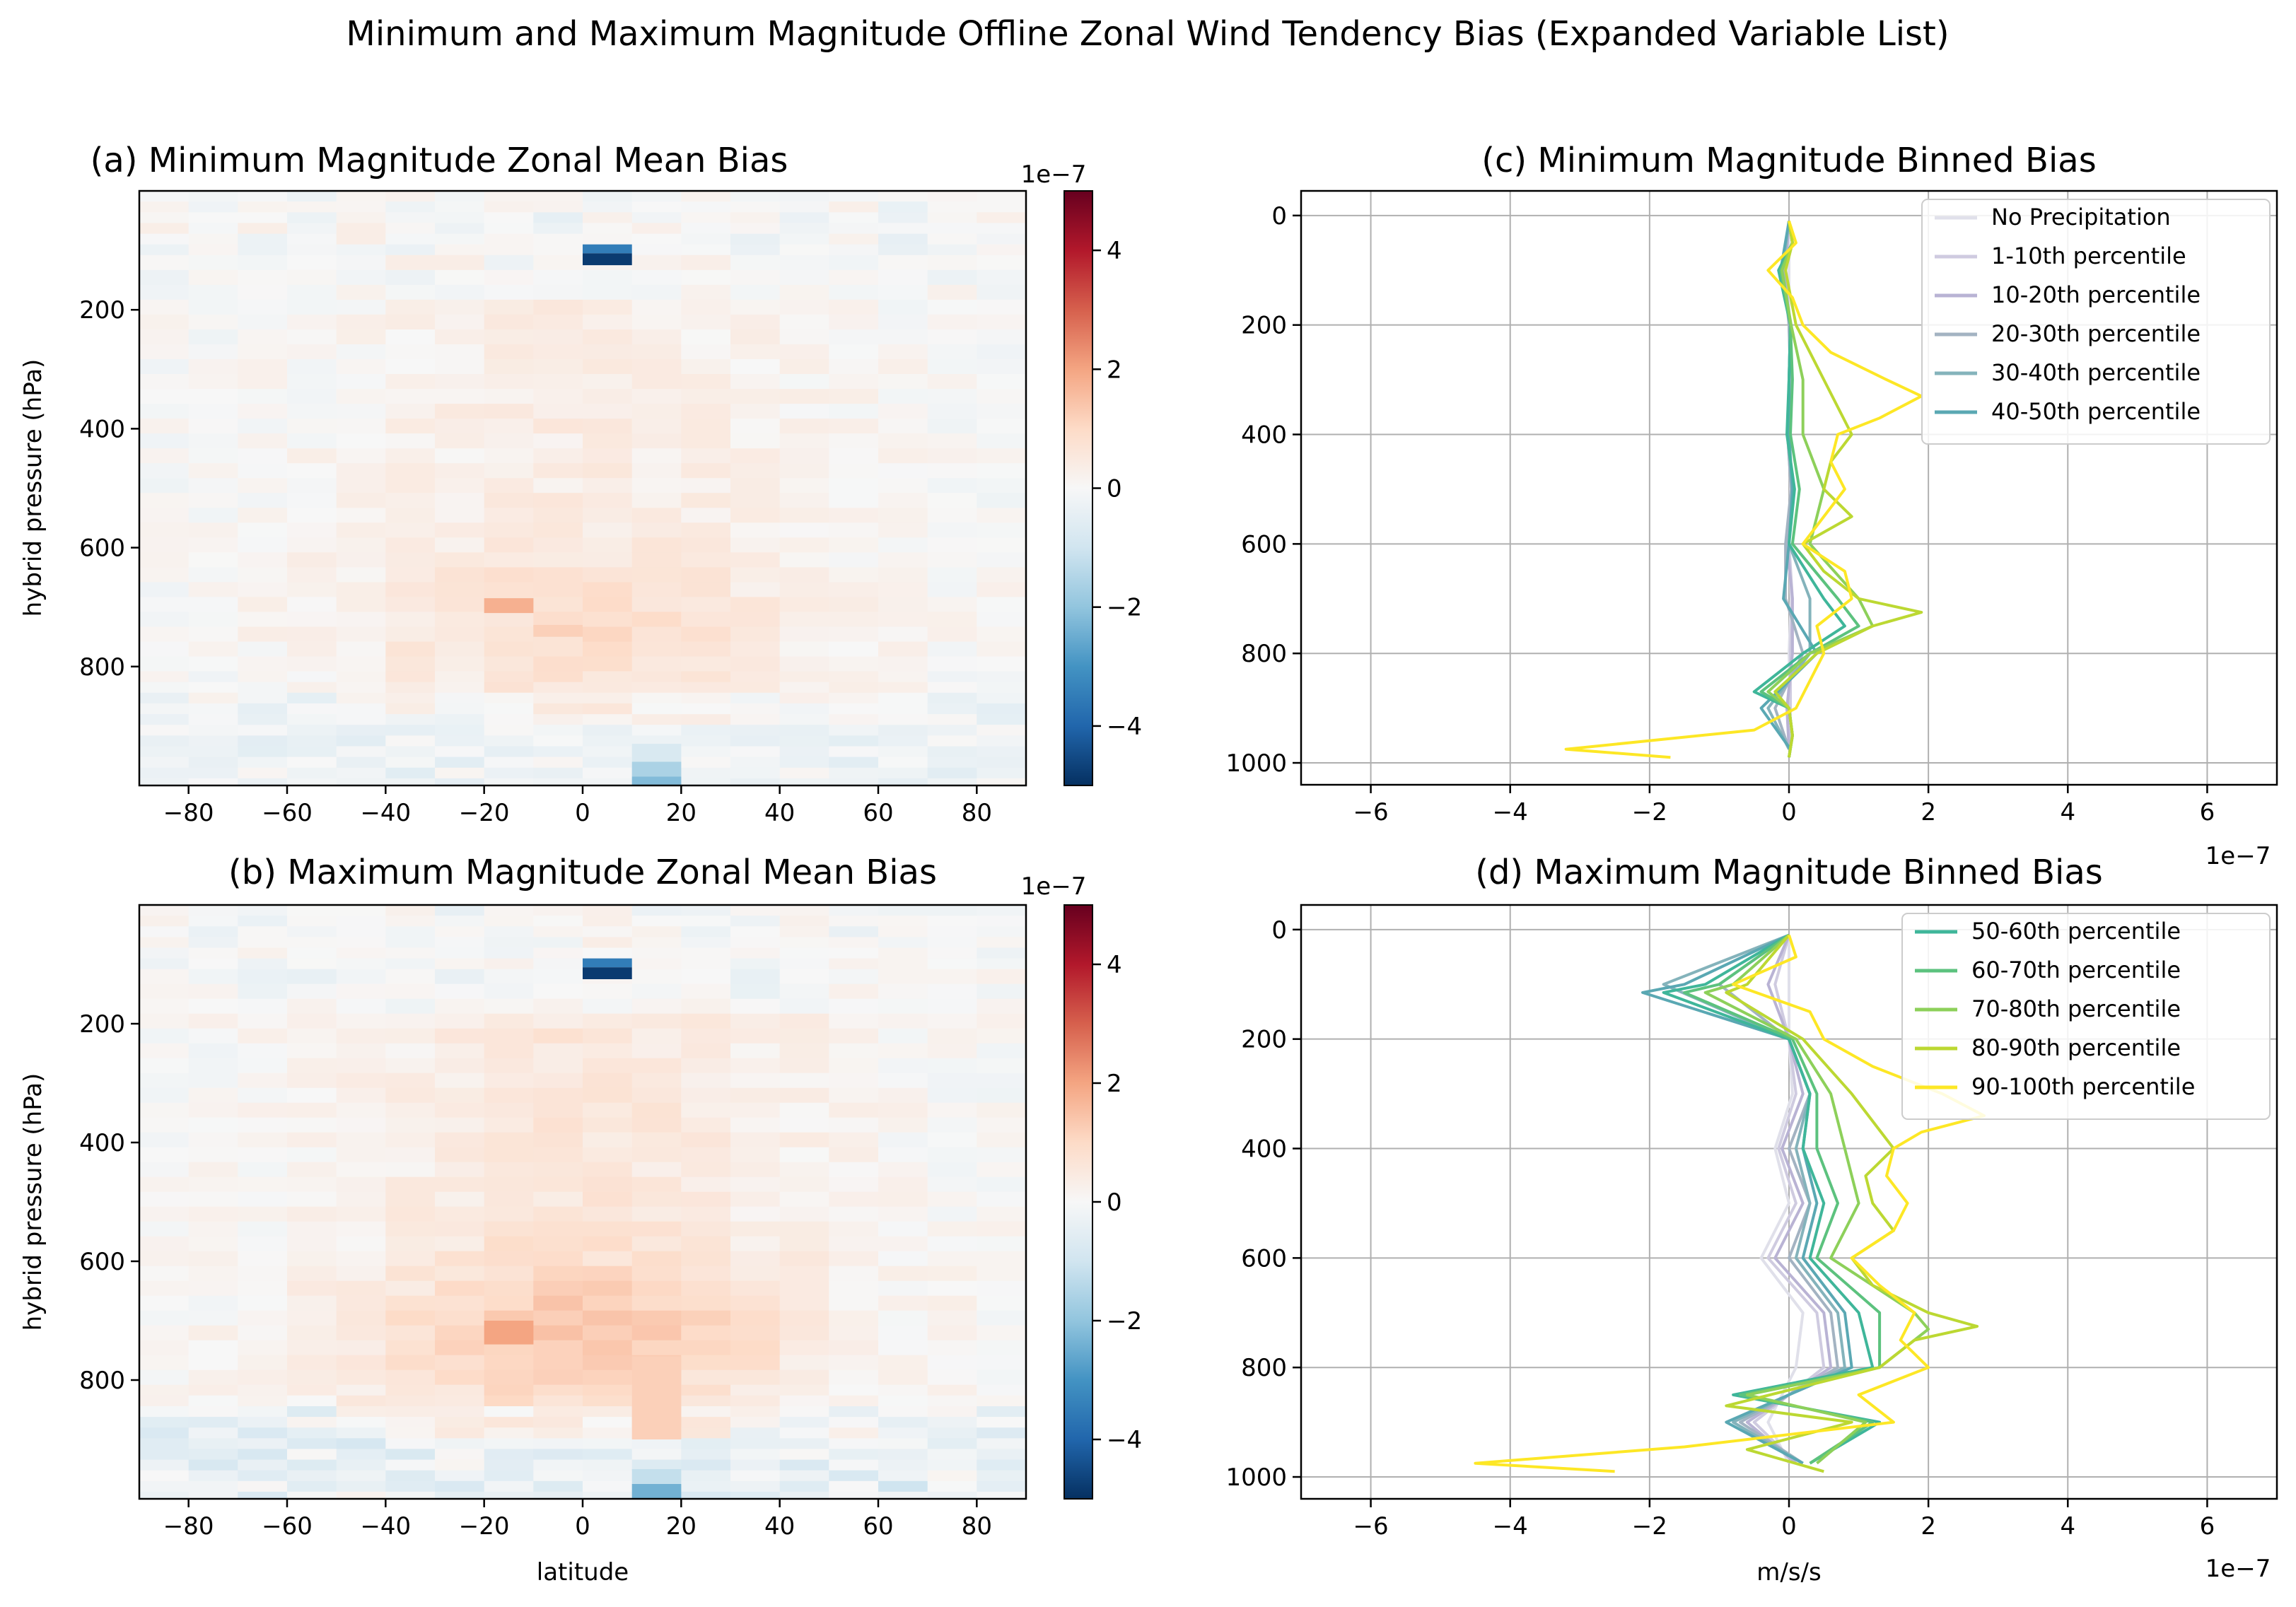 Image resolution: width=2296 pixels, height=1607 pixels. What do you see at coordinates (2076, 931) in the screenshot?
I see `legend-label: 50-60th percentile` at bounding box center [2076, 931].